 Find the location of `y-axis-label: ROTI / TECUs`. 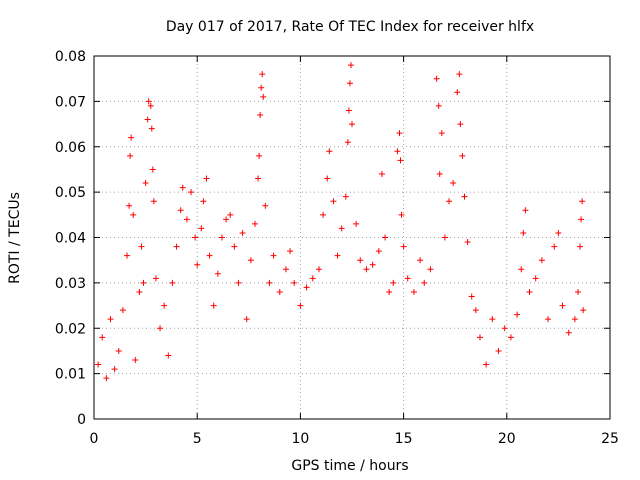

y-axis-label: ROTI / TECUs is located at coordinates (15, 238).